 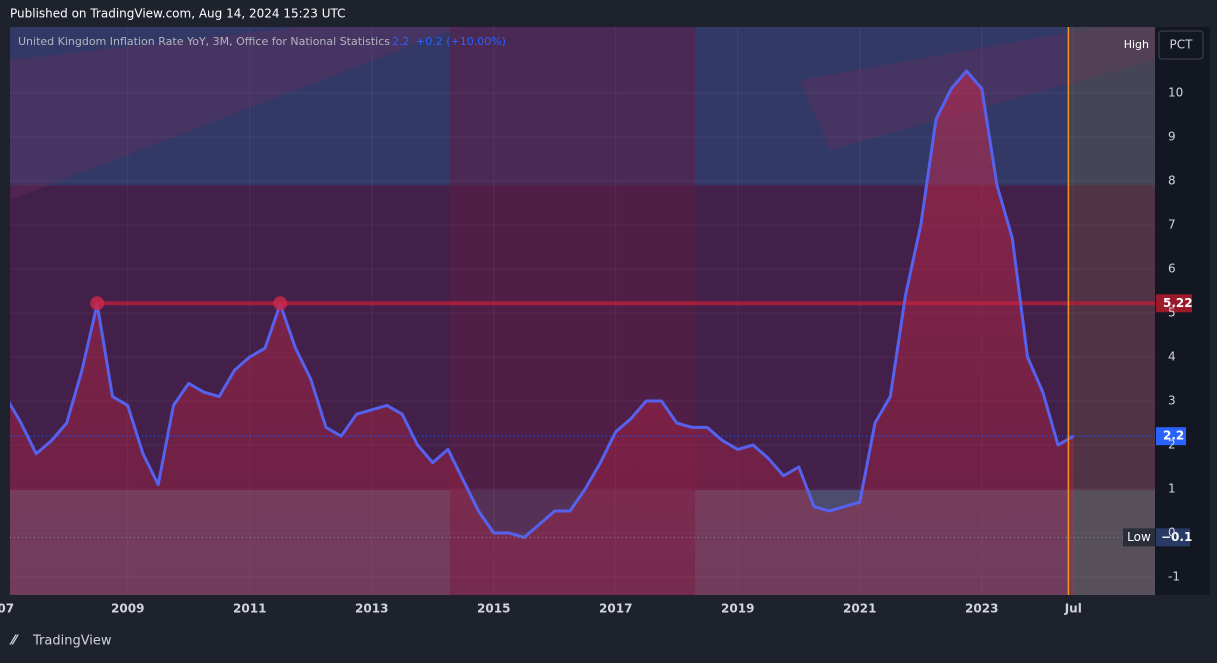 I want to click on low-tag, so click(x=1139, y=537).